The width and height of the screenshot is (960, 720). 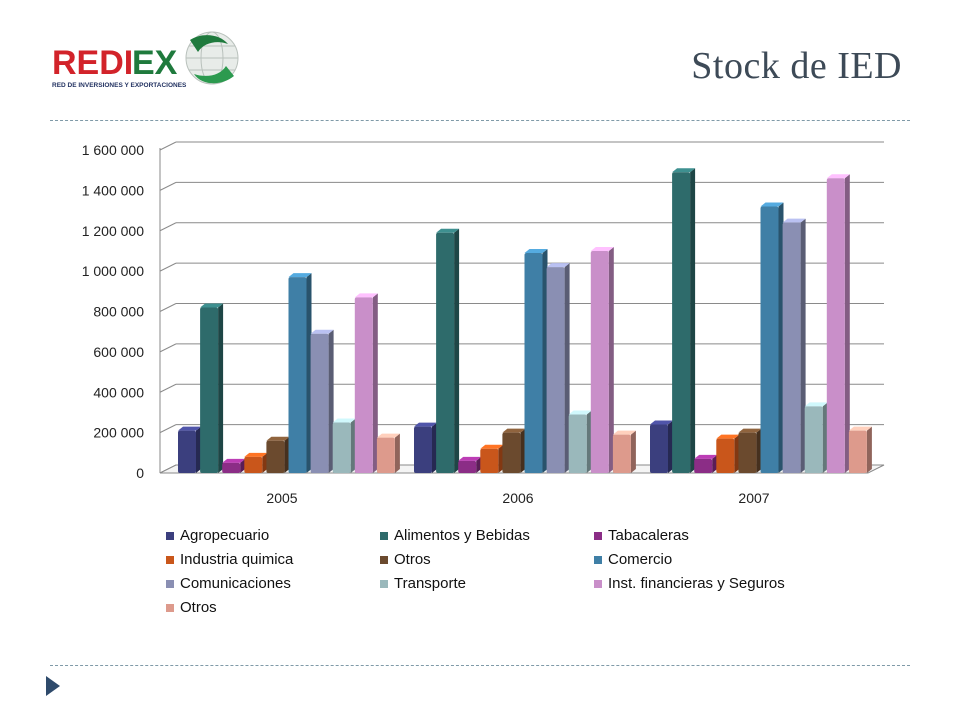 I want to click on y-tick-label: 600 000, so click(x=118, y=352).